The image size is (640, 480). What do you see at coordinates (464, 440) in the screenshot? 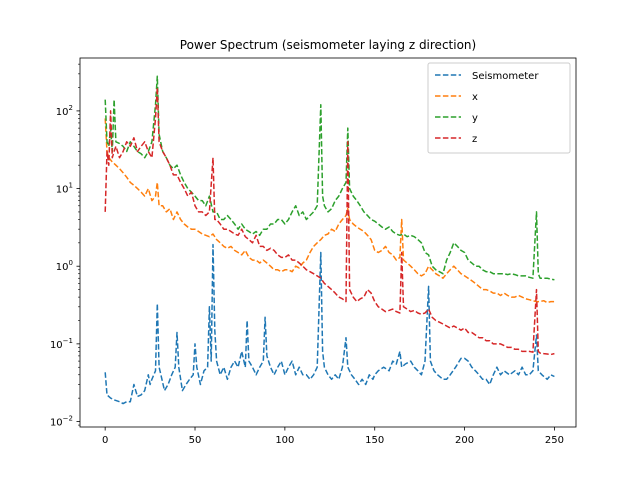
I see `x-tick-label: 200` at bounding box center [464, 440].